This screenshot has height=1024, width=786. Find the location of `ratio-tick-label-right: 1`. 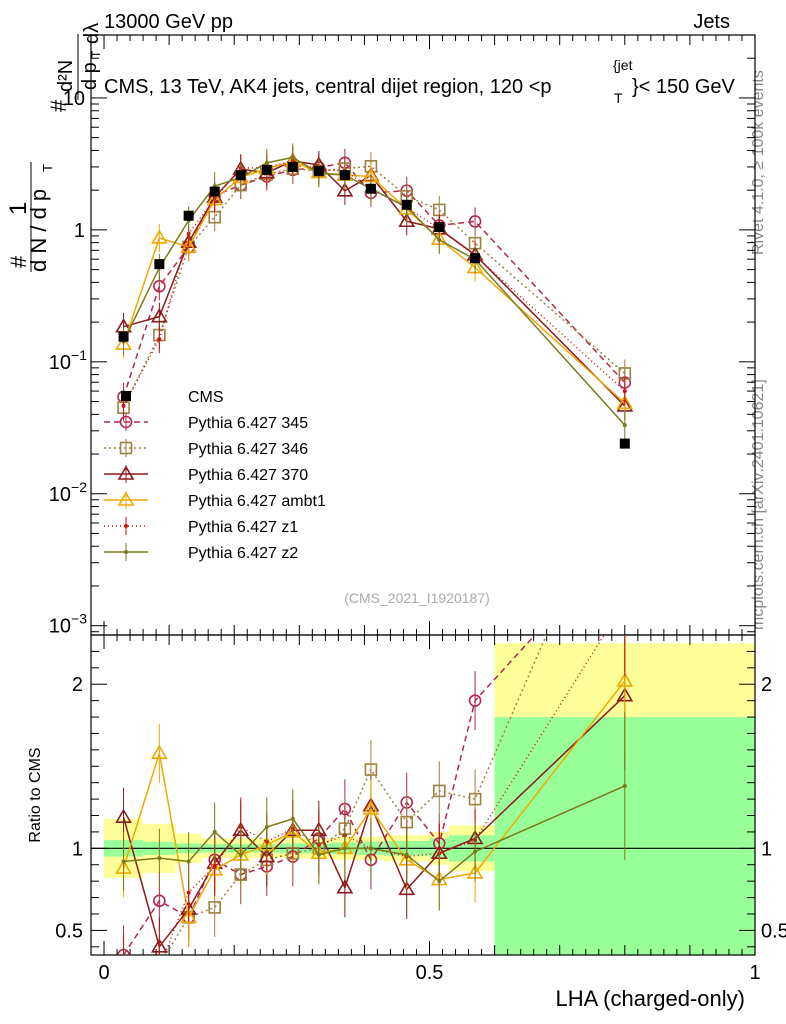

ratio-tick-label-right: 1 is located at coordinates (766, 849).